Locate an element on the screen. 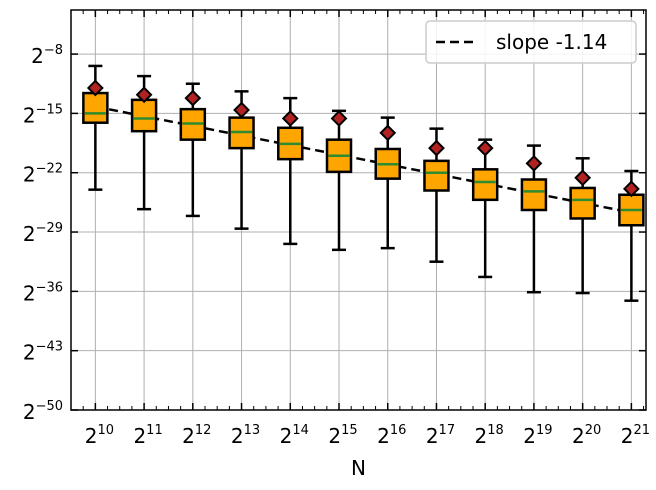  x-tick-label-8: 218 is located at coordinates (489, 435).